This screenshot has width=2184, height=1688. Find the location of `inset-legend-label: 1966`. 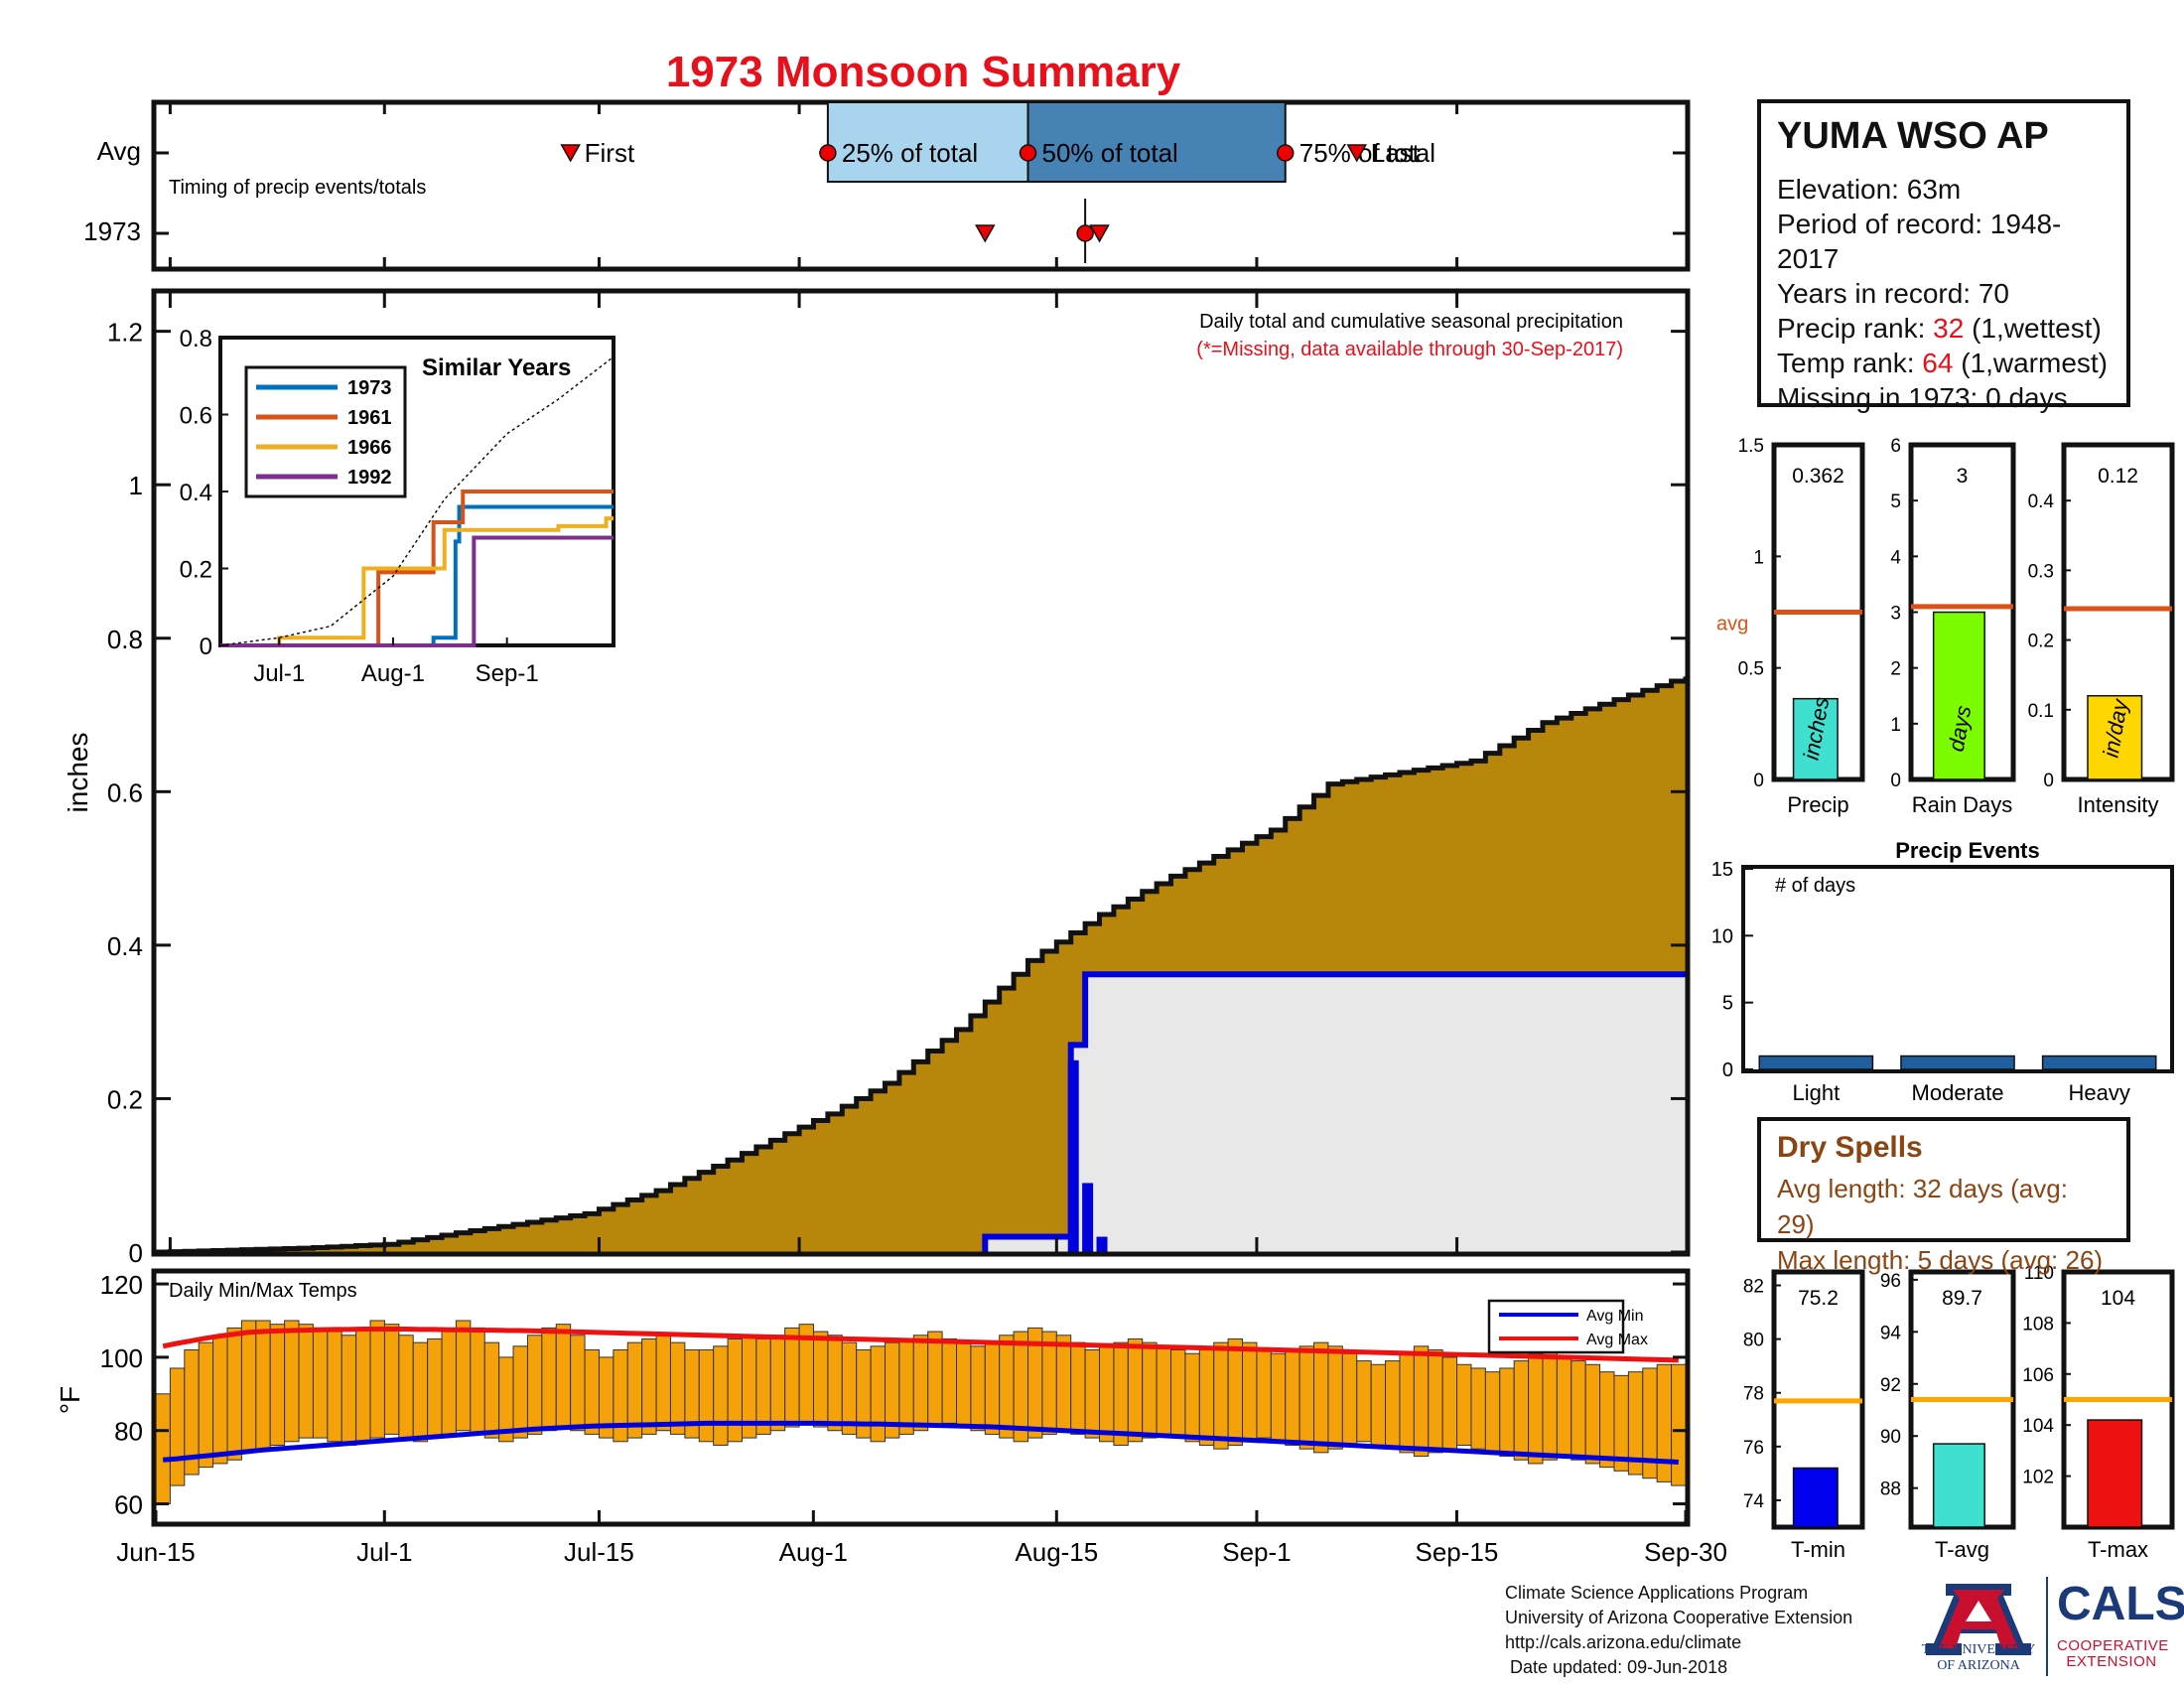

inset-legend-label: 1966 is located at coordinates (369, 448).